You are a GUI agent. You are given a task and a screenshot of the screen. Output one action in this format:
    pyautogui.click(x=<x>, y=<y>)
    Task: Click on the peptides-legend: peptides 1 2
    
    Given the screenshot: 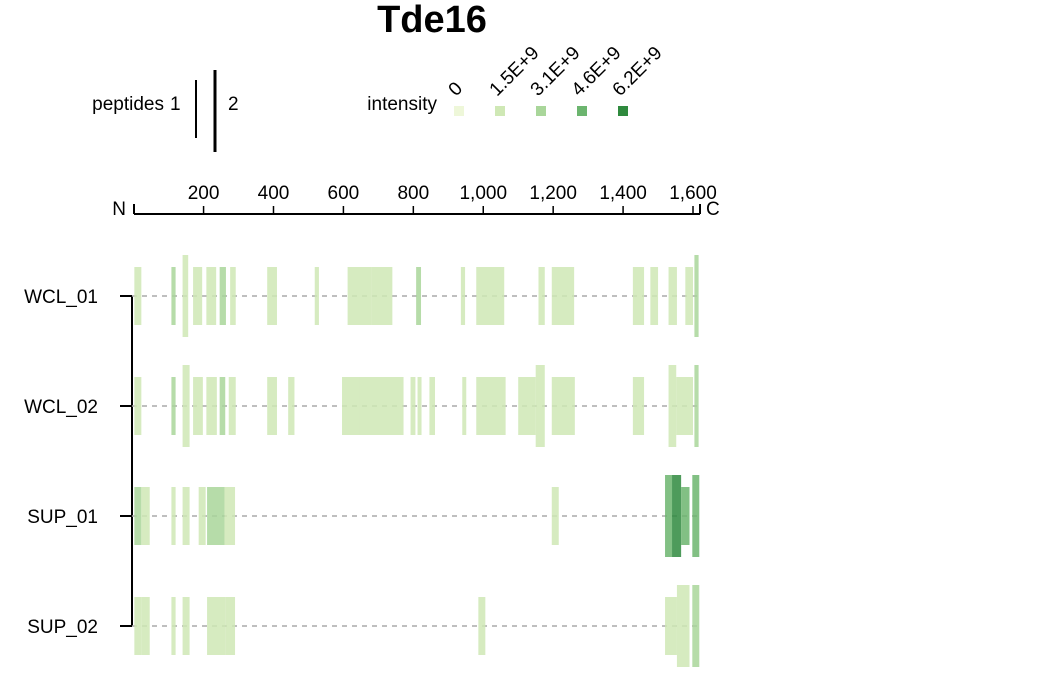 What is the action you would take?
    pyautogui.click(x=165, y=111)
    